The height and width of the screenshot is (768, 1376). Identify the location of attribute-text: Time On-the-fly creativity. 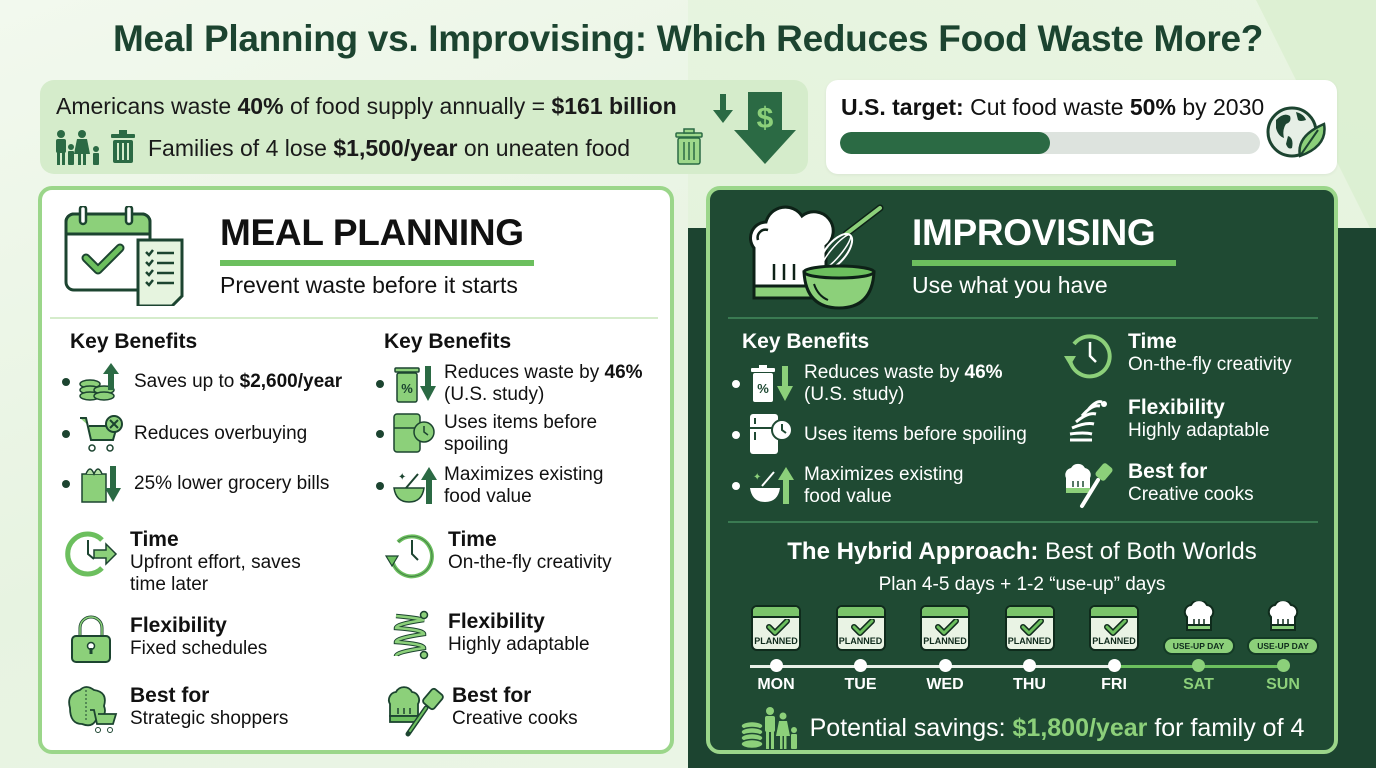
(1210, 353).